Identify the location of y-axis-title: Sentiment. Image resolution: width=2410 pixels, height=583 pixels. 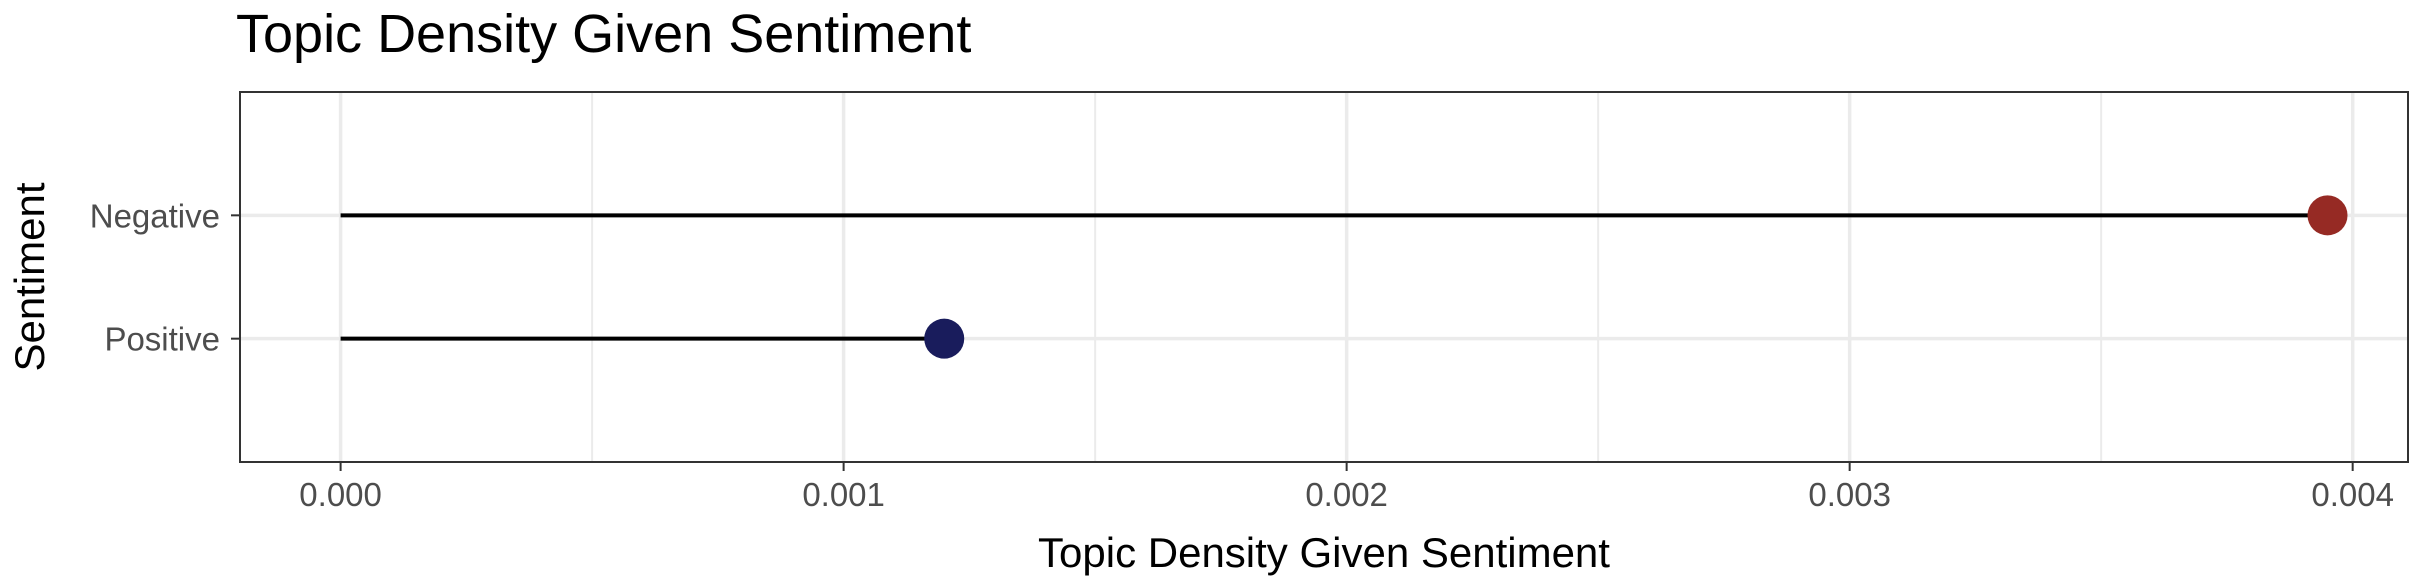
(29, 276).